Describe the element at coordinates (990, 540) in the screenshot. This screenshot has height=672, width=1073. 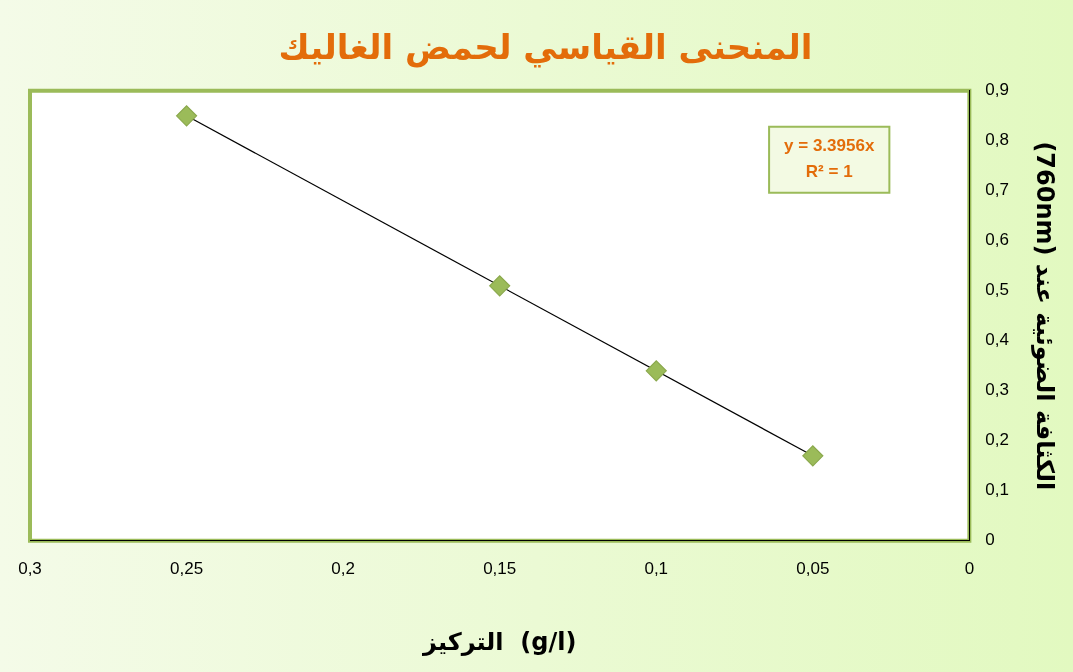
I see `y-tick-label: 0` at that location.